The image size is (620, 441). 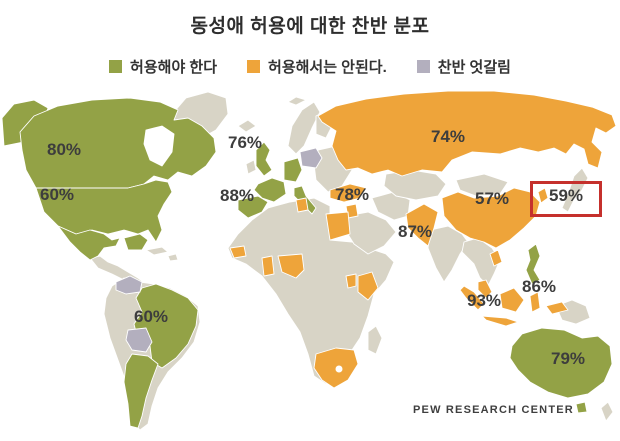 What do you see at coordinates (268, 266) in the screenshot?
I see `country-ghana` at bounding box center [268, 266].